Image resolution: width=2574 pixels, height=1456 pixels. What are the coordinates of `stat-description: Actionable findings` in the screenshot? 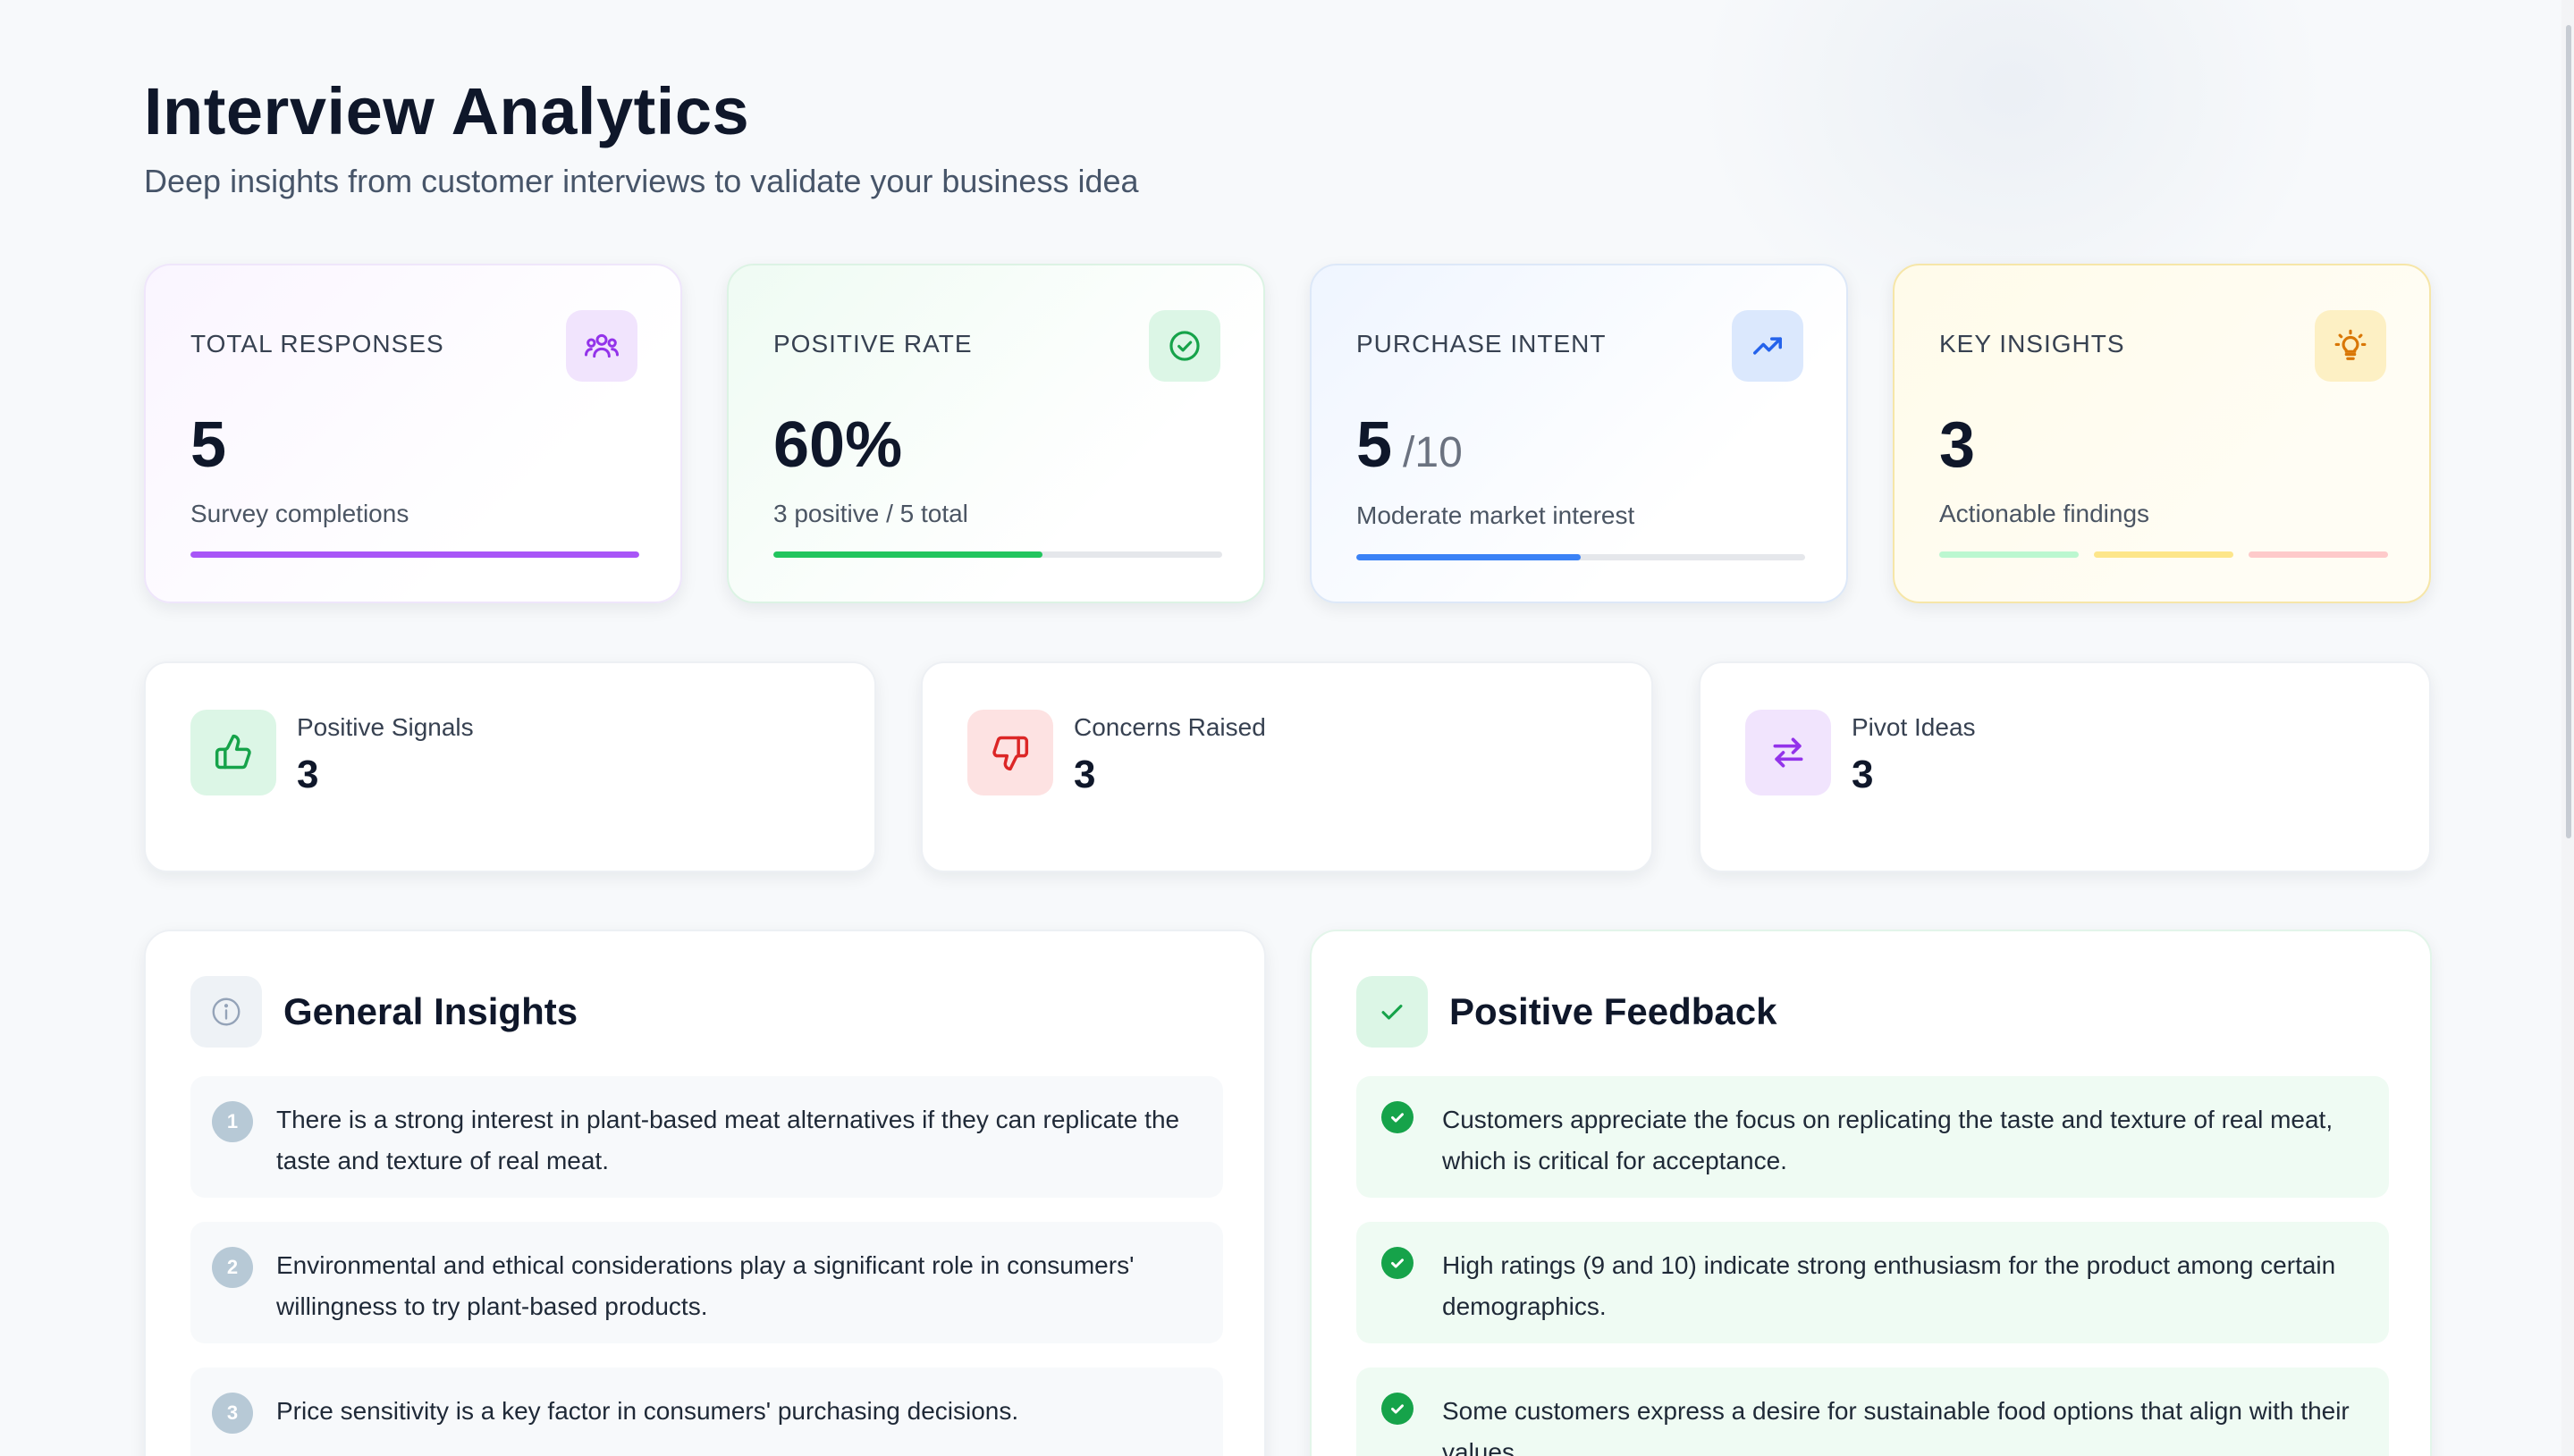 It's located at (2044, 514).